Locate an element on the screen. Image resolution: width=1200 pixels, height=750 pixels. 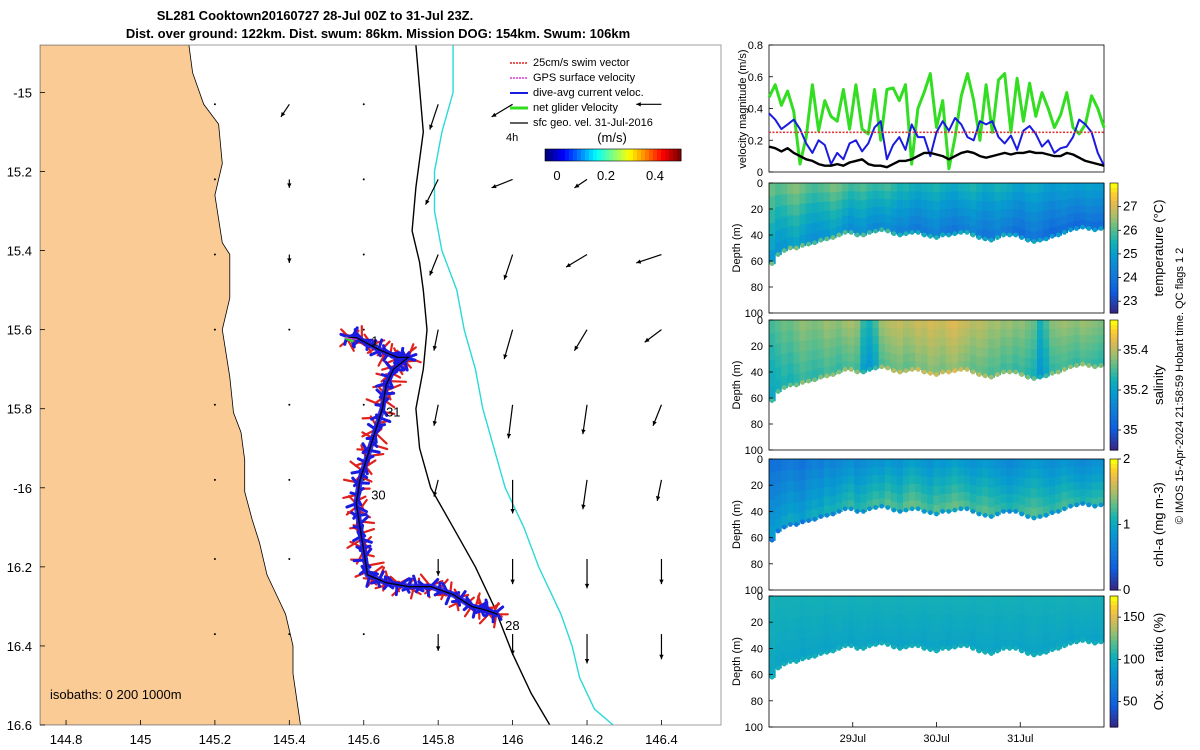
map-colorbar-tick-0: 0 is located at coordinates (556, 175).